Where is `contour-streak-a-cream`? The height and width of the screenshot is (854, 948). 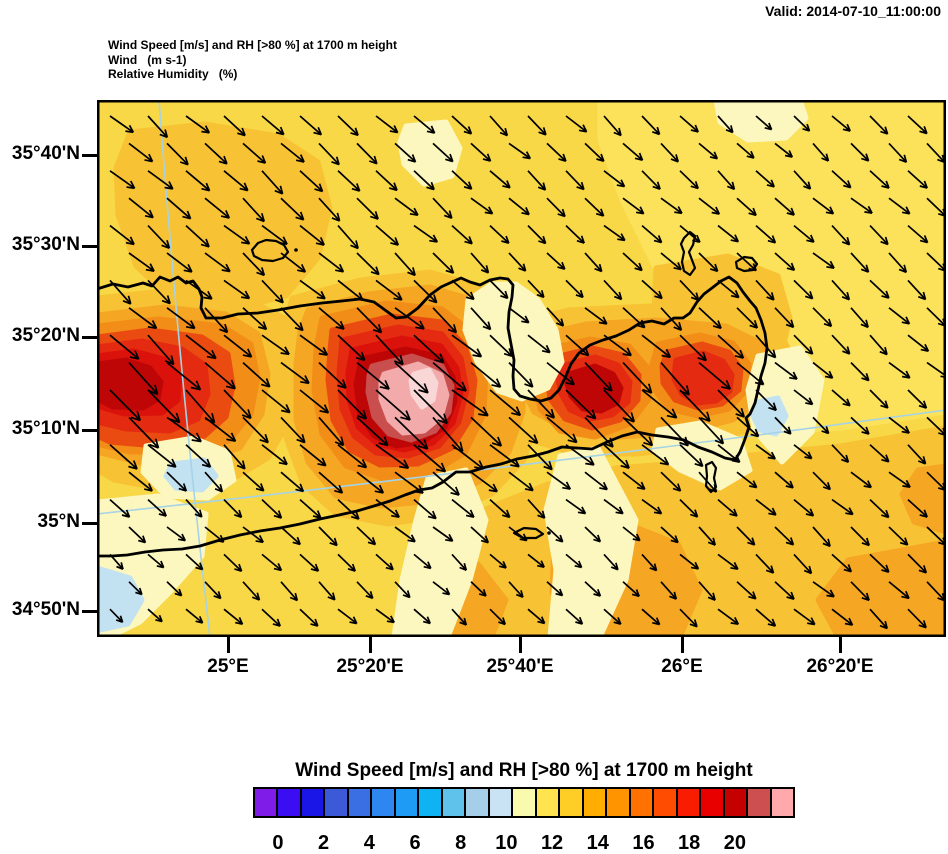 contour-streak-a-cream is located at coordinates (440, 552).